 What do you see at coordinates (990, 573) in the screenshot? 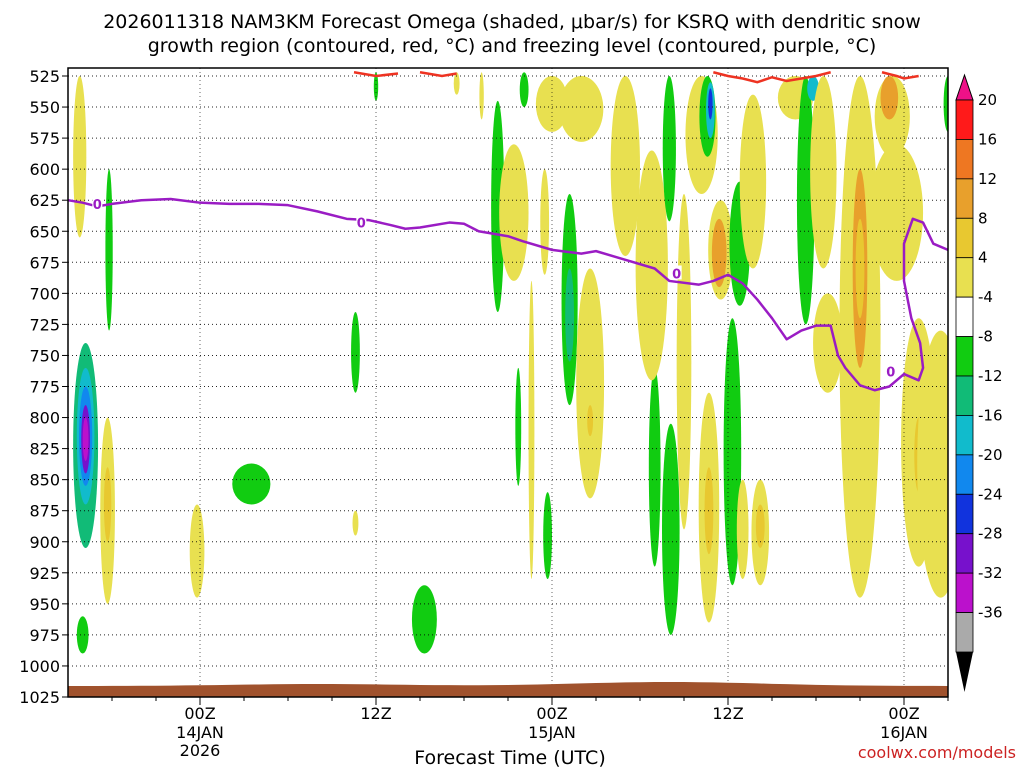
I see `colorbar-label: -32` at bounding box center [990, 573].